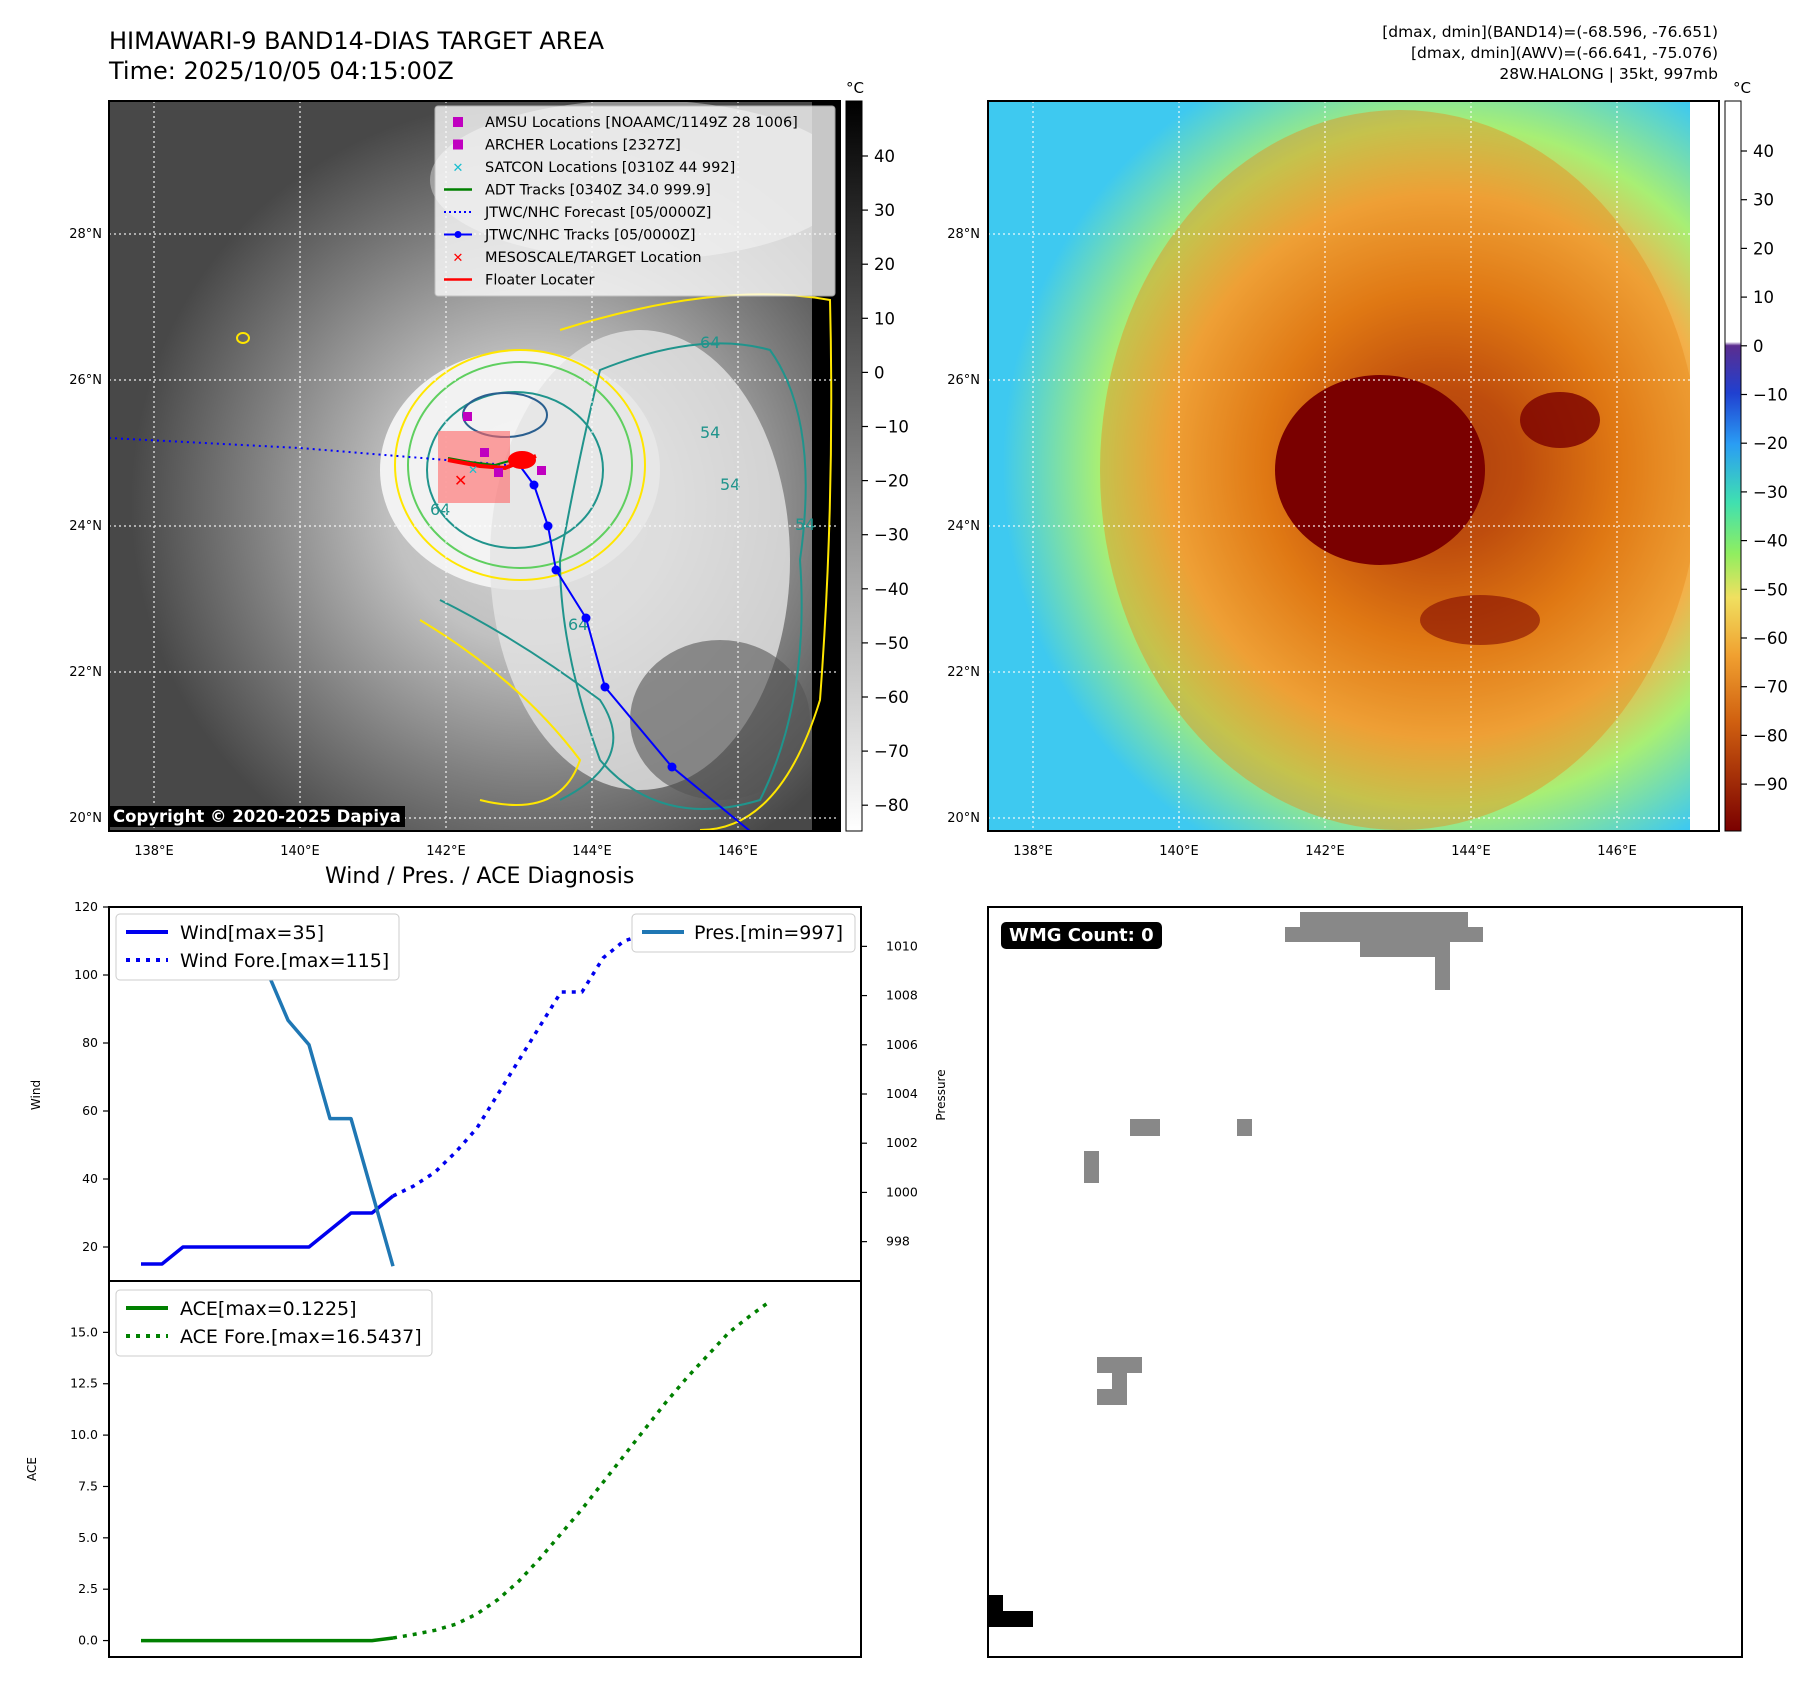 Image resolution: width=1801 pixels, height=1690 pixels. I want to click on axis-tick-label: 15.0, so click(84, 1331).